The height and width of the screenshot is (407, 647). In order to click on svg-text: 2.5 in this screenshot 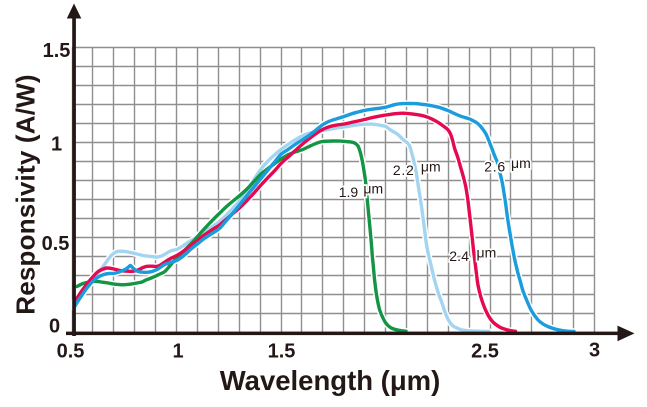, I will do `click(485, 352)`.